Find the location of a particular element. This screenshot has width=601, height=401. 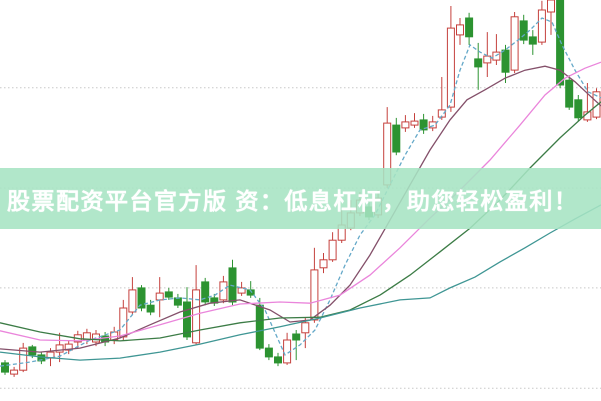

promo-banner-text: 股票配资平台官方版 资：低息杠杆，助您轻松盈利！ is located at coordinates (293, 200).